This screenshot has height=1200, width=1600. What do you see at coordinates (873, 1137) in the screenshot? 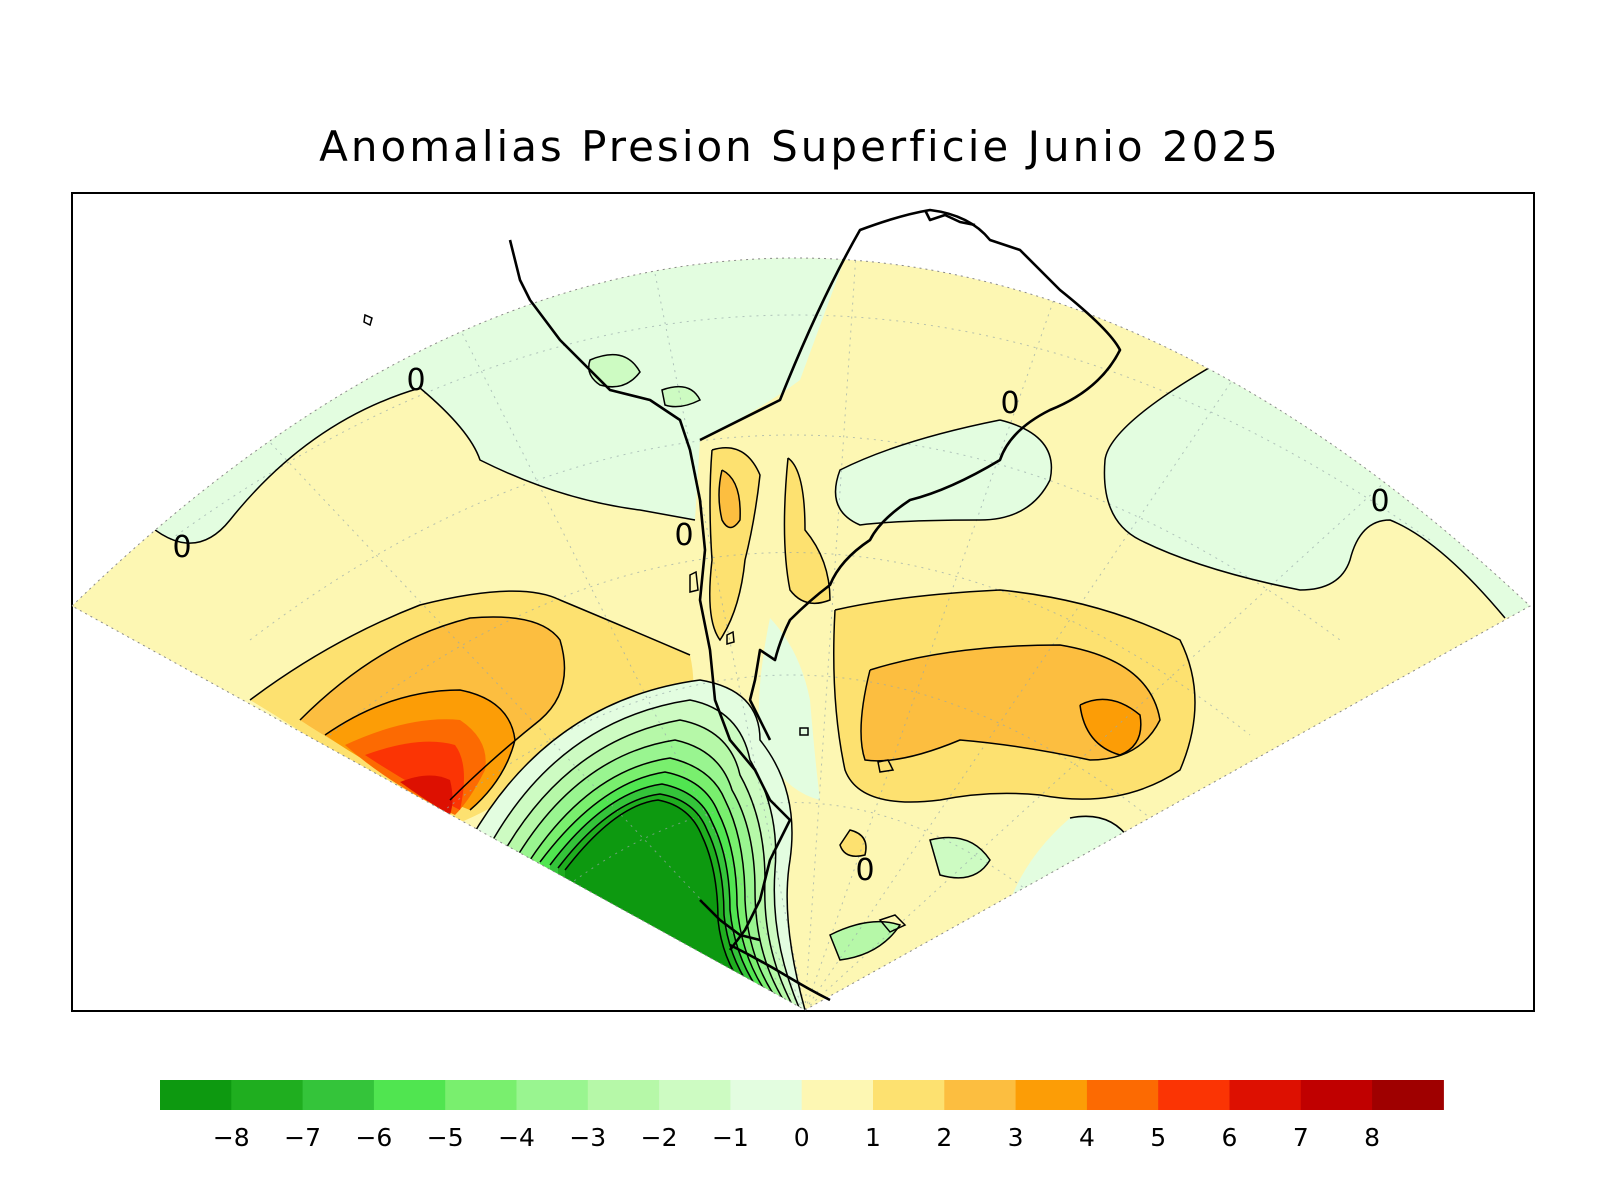
I see `colorbar-tick-label: 1` at bounding box center [873, 1137].